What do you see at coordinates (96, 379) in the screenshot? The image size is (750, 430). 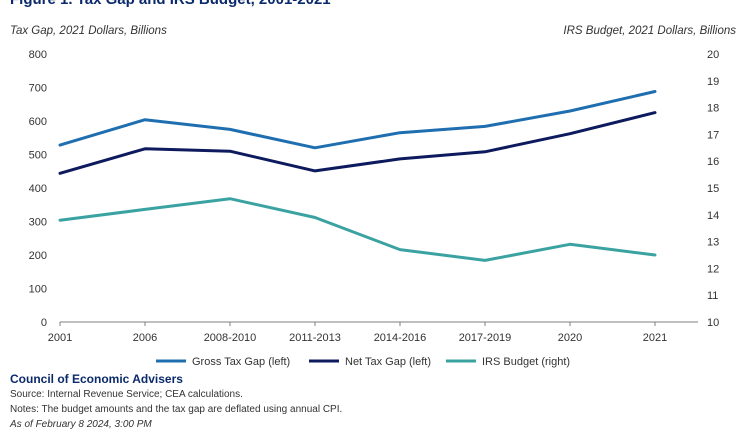 I see `footer-org: Council of Economic Advisers` at bounding box center [96, 379].